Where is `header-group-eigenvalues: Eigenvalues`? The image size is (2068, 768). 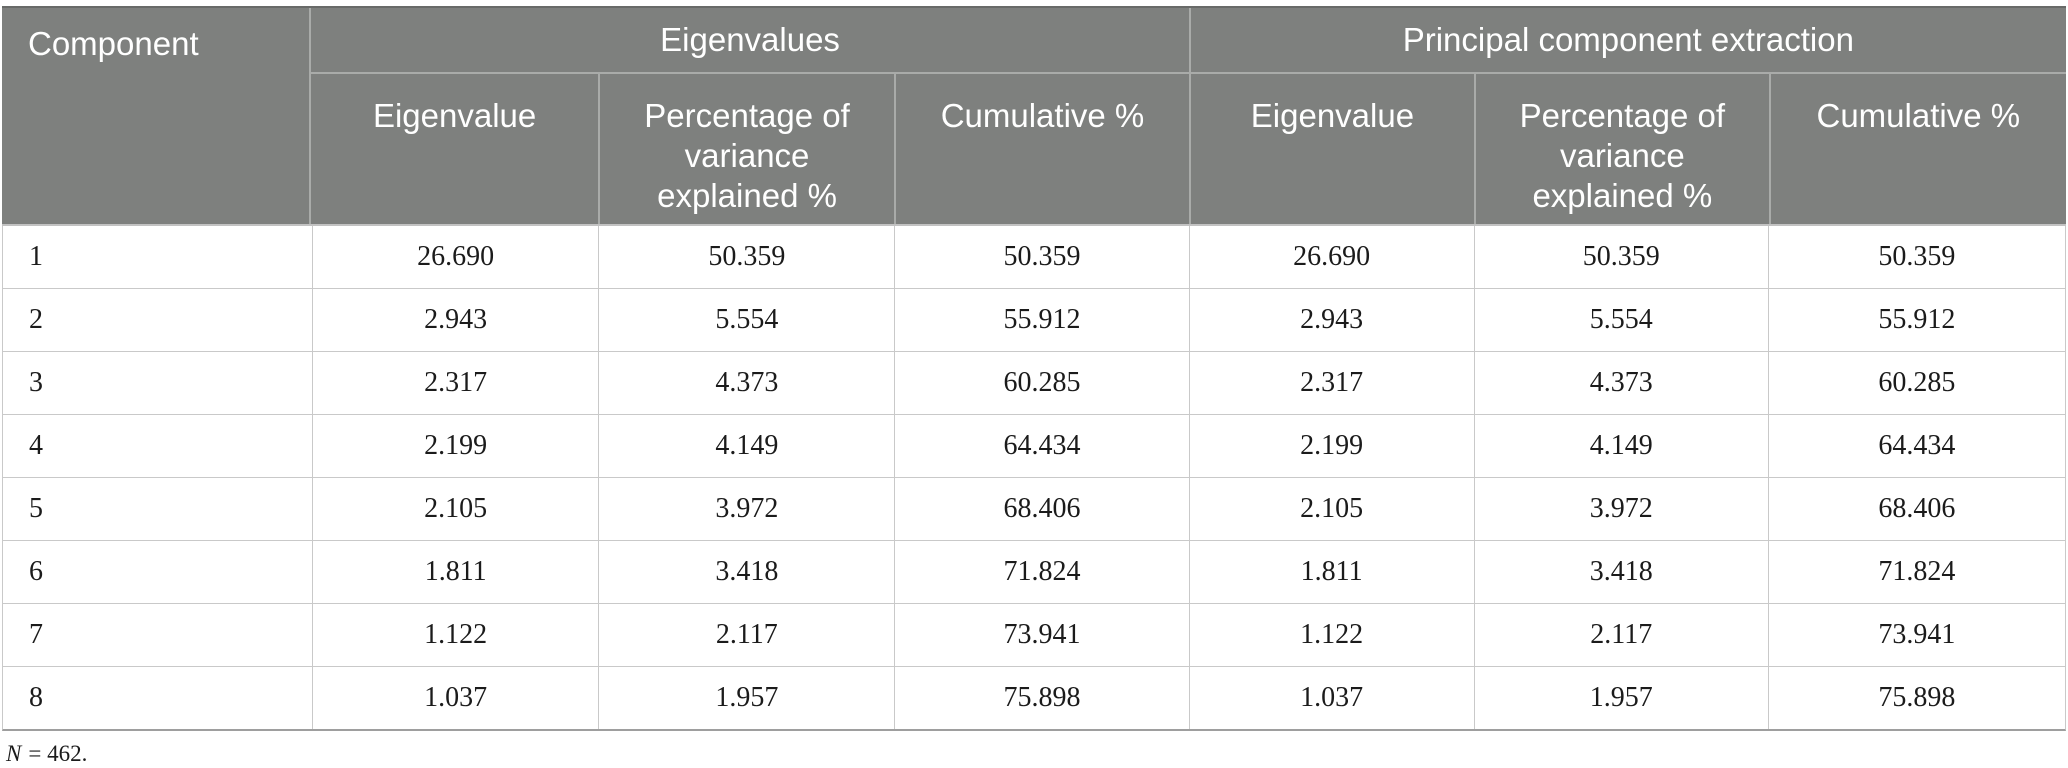 header-group-eigenvalues: Eigenvalues is located at coordinates (750, 41).